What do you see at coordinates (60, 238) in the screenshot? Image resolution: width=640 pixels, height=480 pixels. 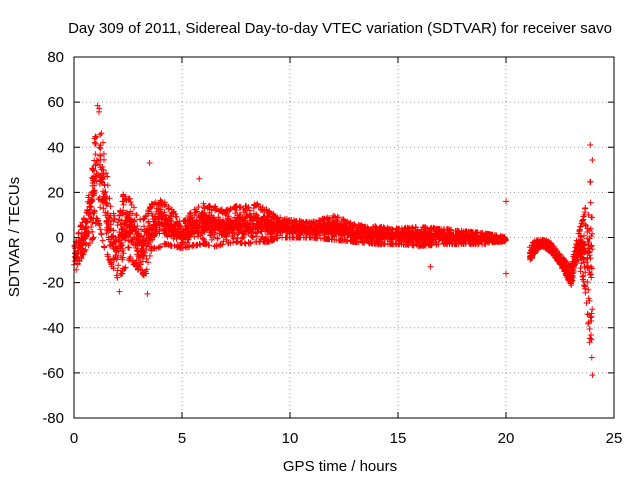 I see `y-tick-label: 0` at bounding box center [60, 238].